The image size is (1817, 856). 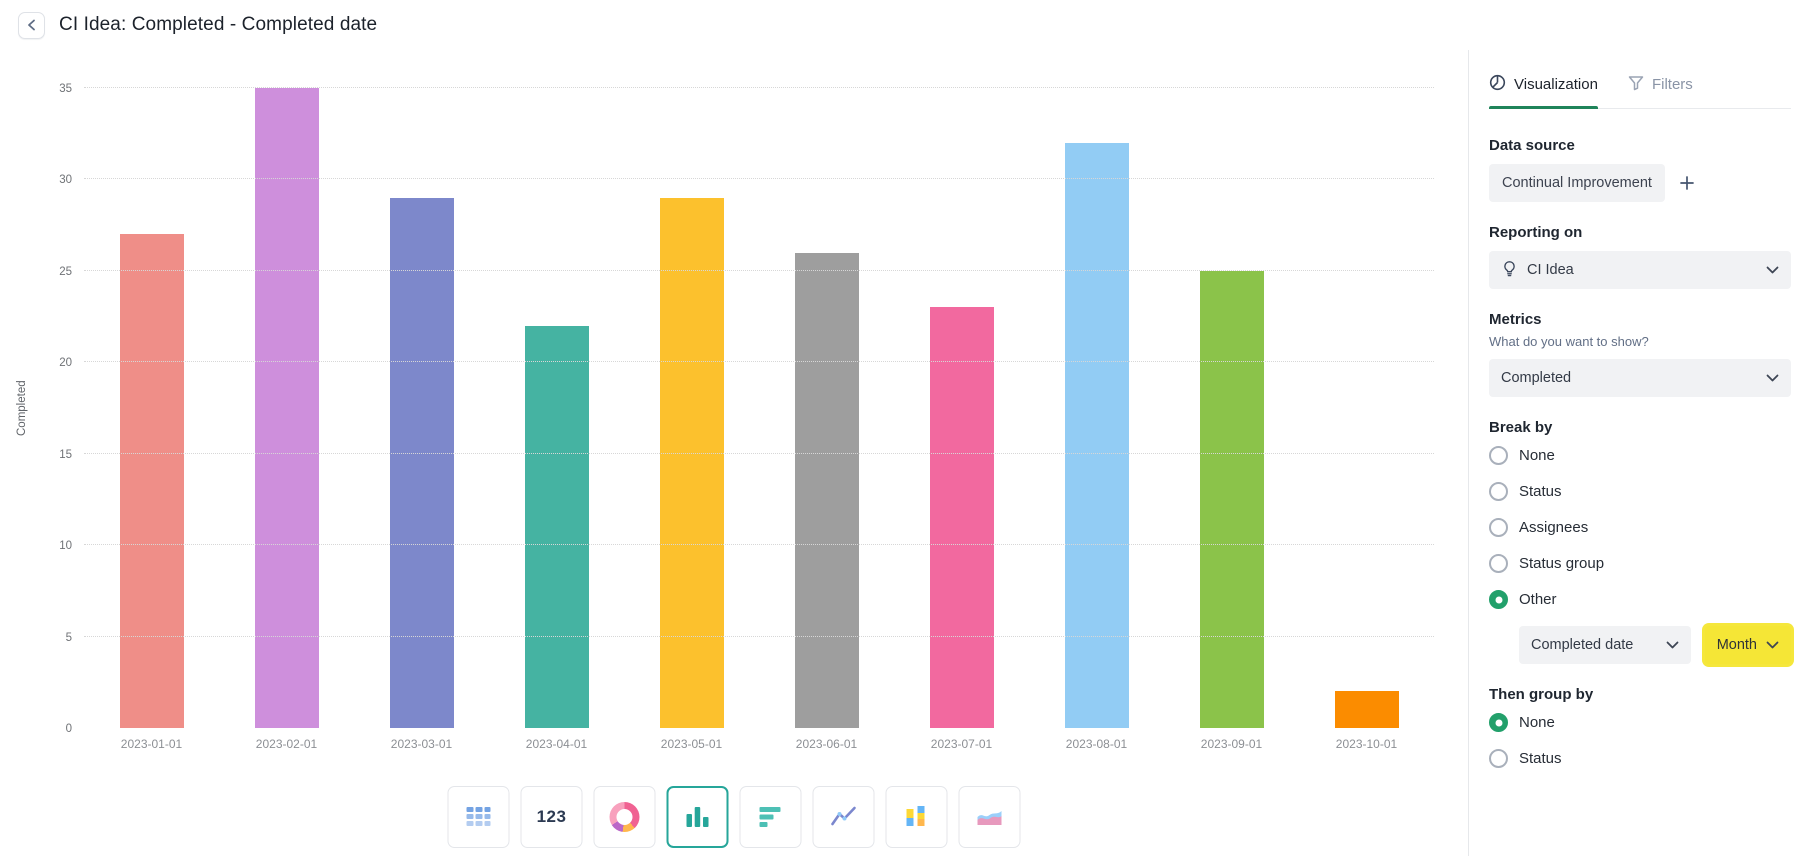 What do you see at coordinates (1577, 183) in the screenshot?
I see `data-source-chip: Continual Improvement` at bounding box center [1577, 183].